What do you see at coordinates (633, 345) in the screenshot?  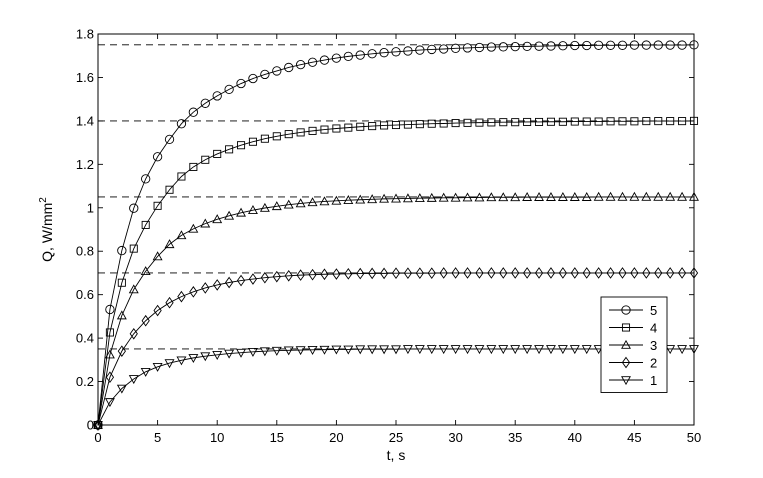 I see `legend-item-3: 3` at bounding box center [633, 345].